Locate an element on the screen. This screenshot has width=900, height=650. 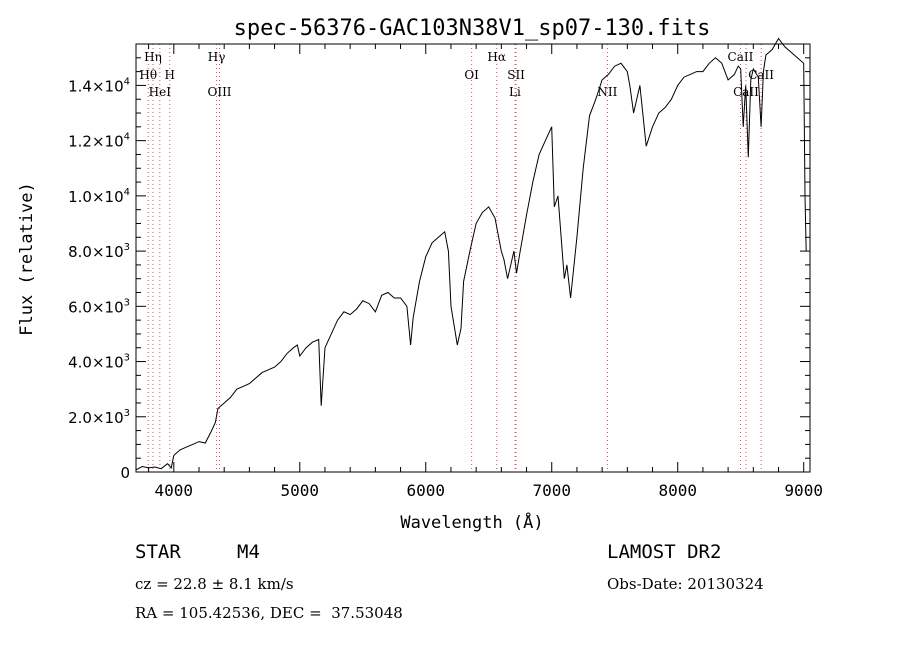
spectral-line-label: Hθ is located at coordinates (148, 75).